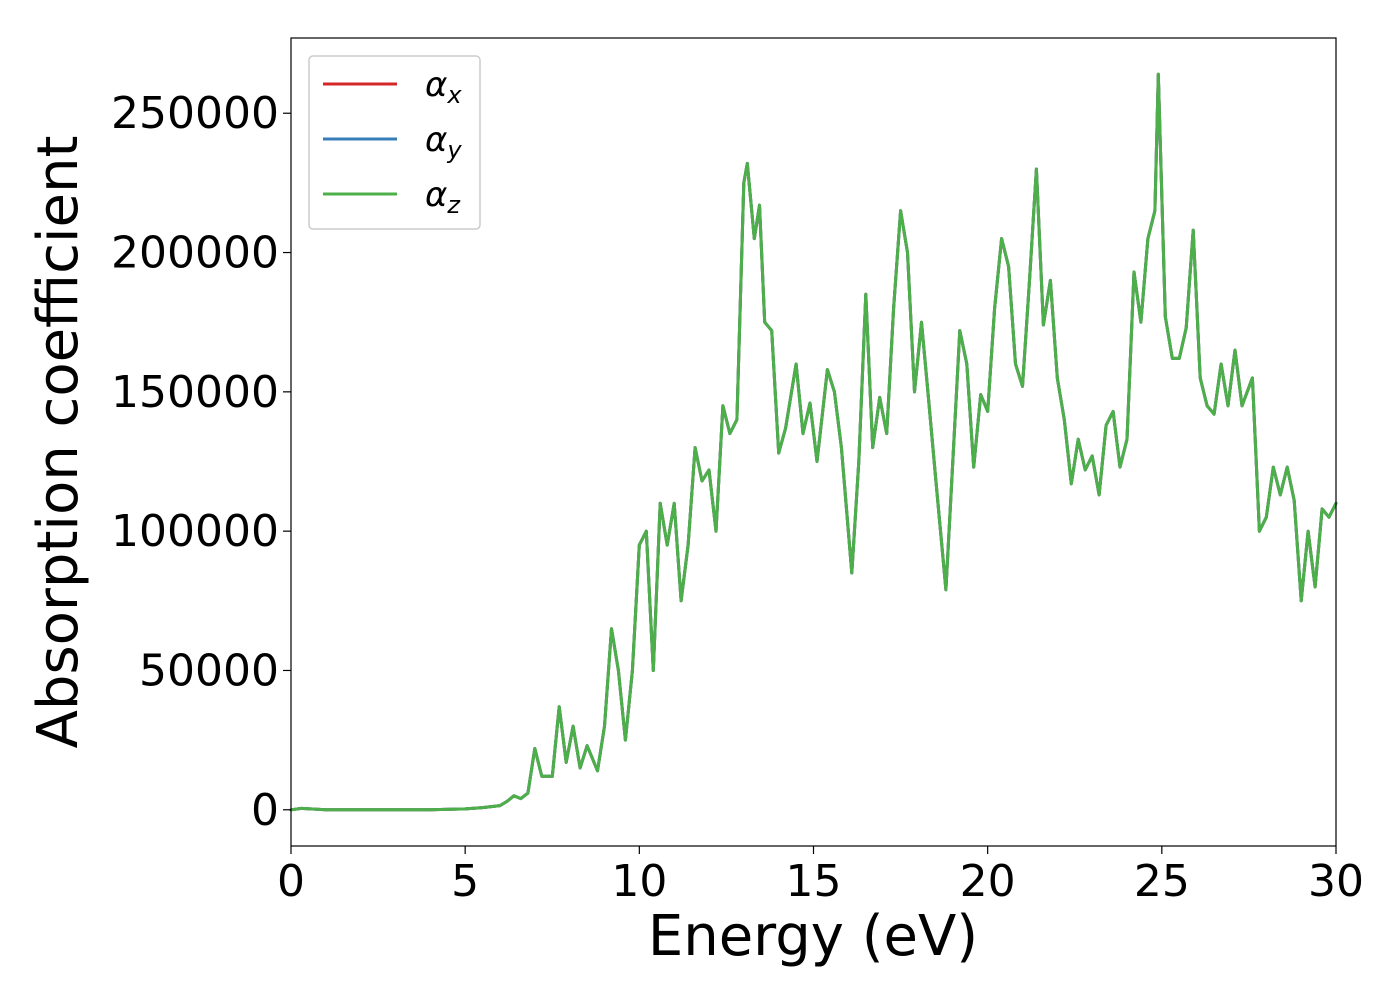 Image resolution: width=1400 pixels, height=1000 pixels. Describe the element at coordinates (465, 881) in the screenshot. I see `x-tick-label: 5` at that location.